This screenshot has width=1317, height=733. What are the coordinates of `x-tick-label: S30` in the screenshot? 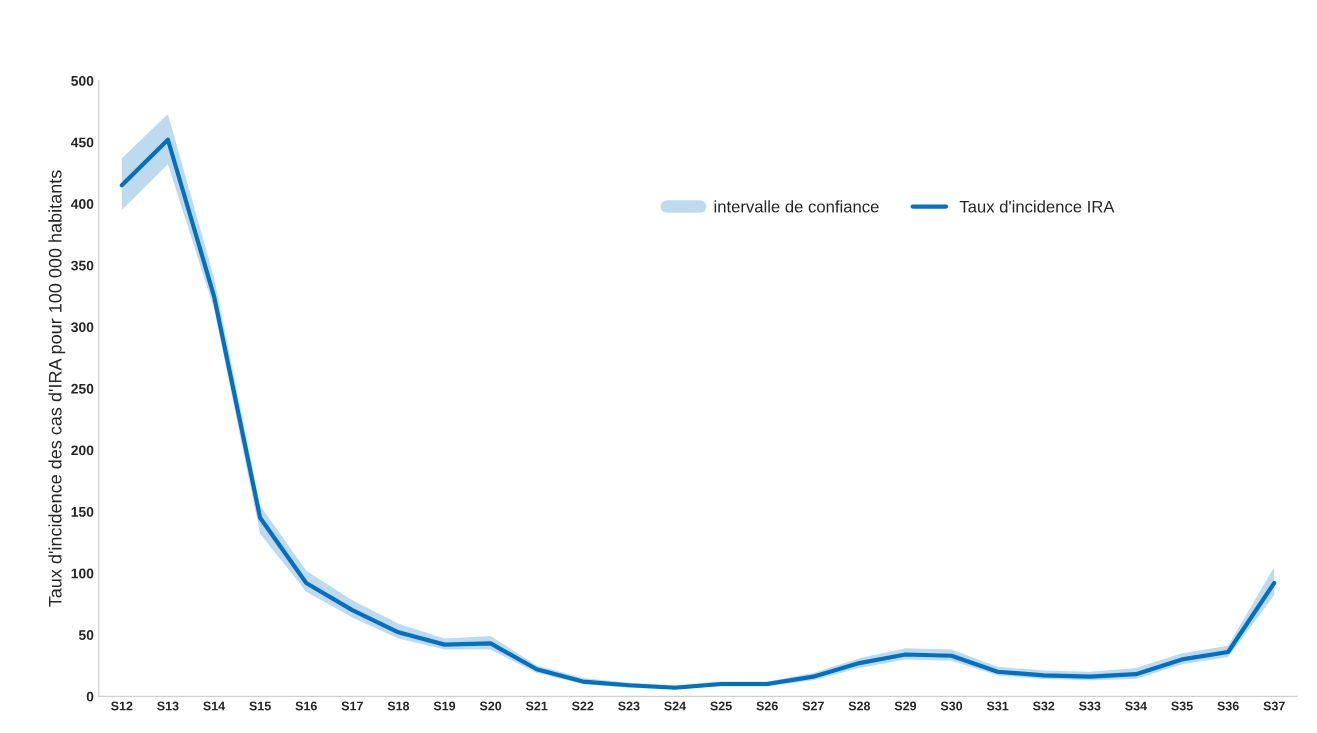 It's located at (951, 706).